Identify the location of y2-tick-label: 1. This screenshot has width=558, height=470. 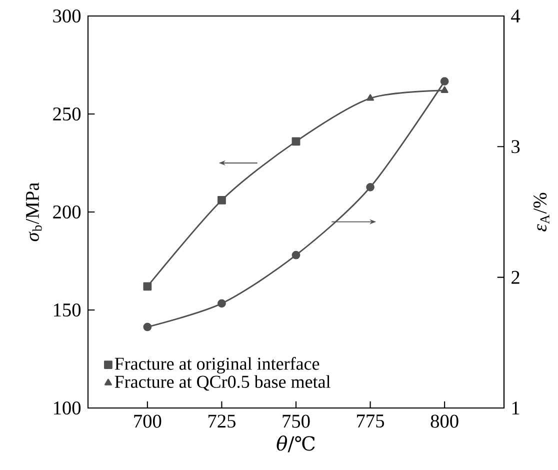
(516, 408).